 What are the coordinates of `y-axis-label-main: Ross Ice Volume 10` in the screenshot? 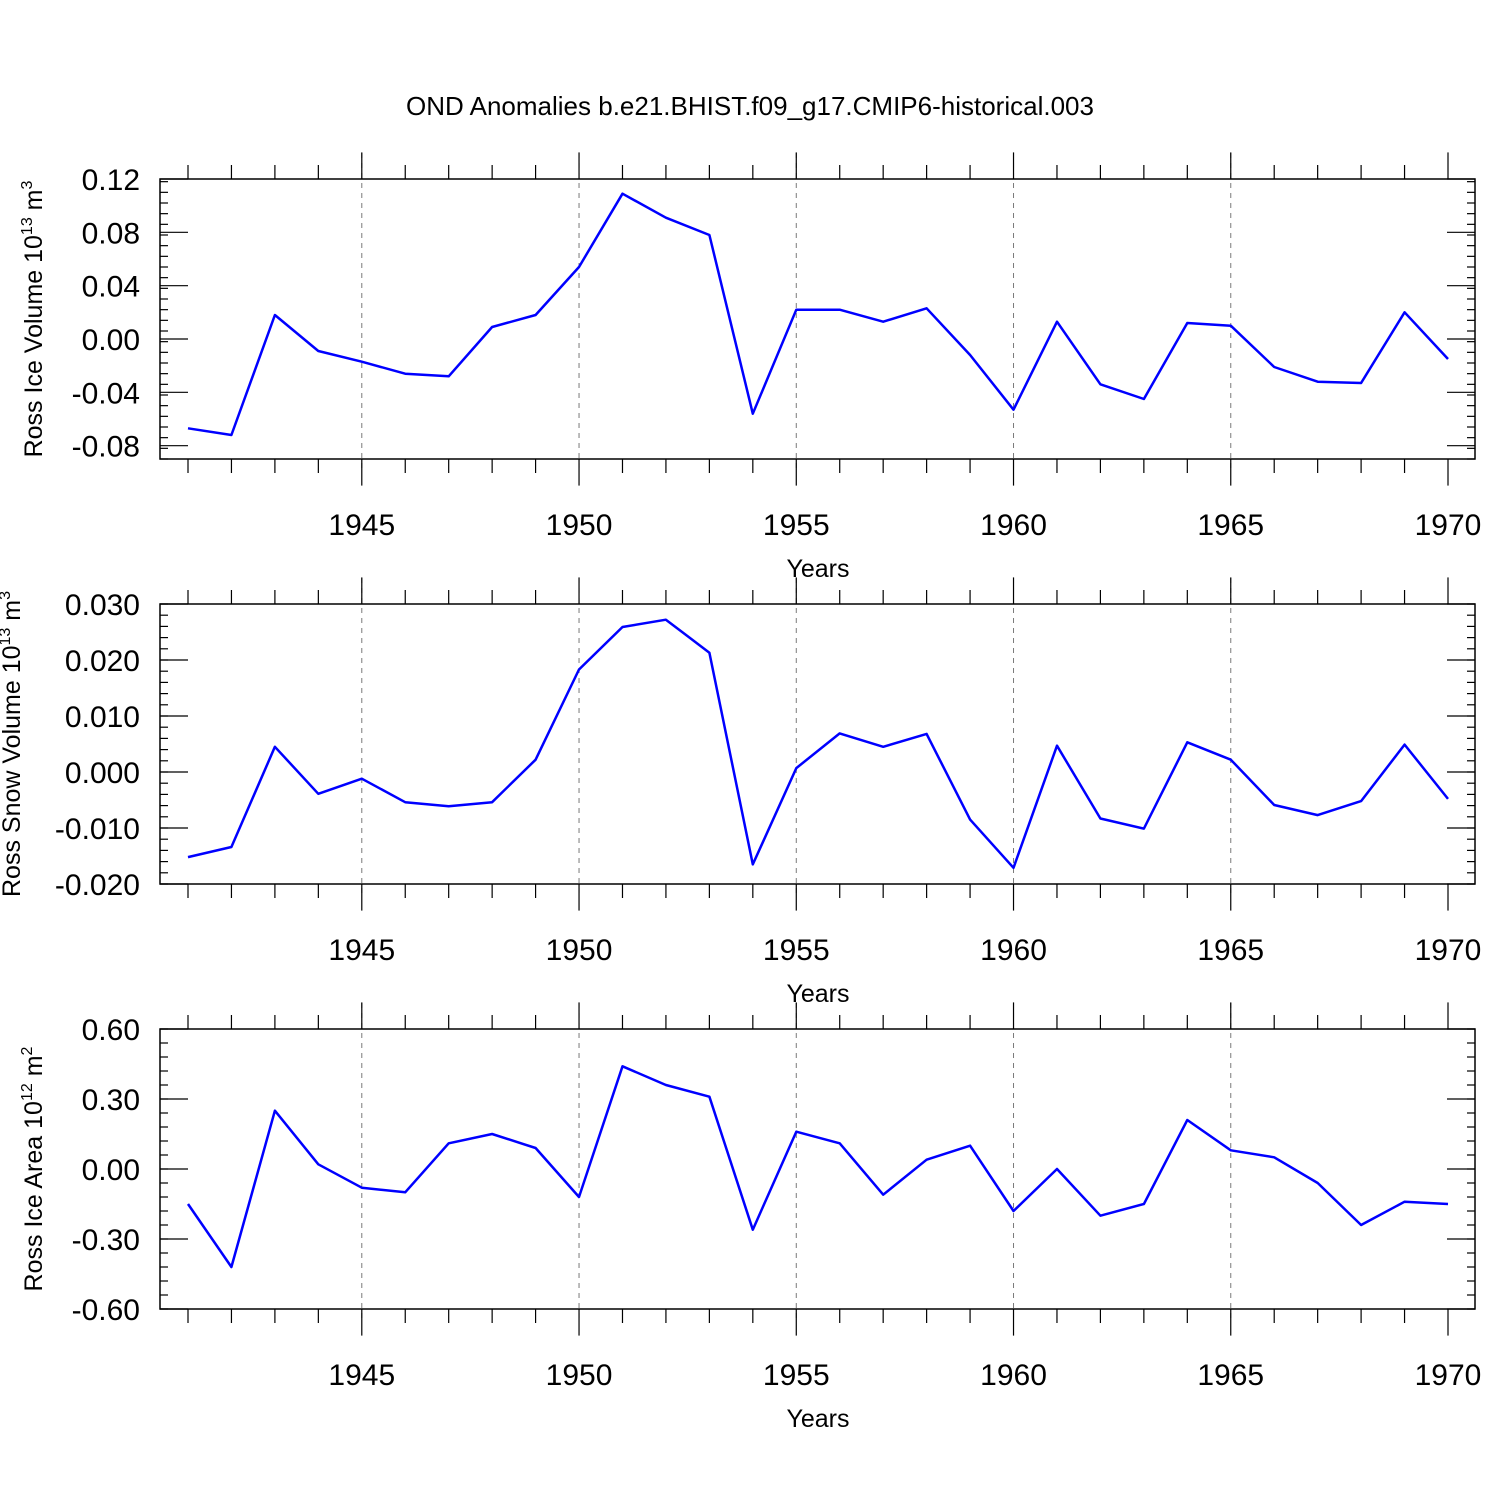 It's located at (34, 346).